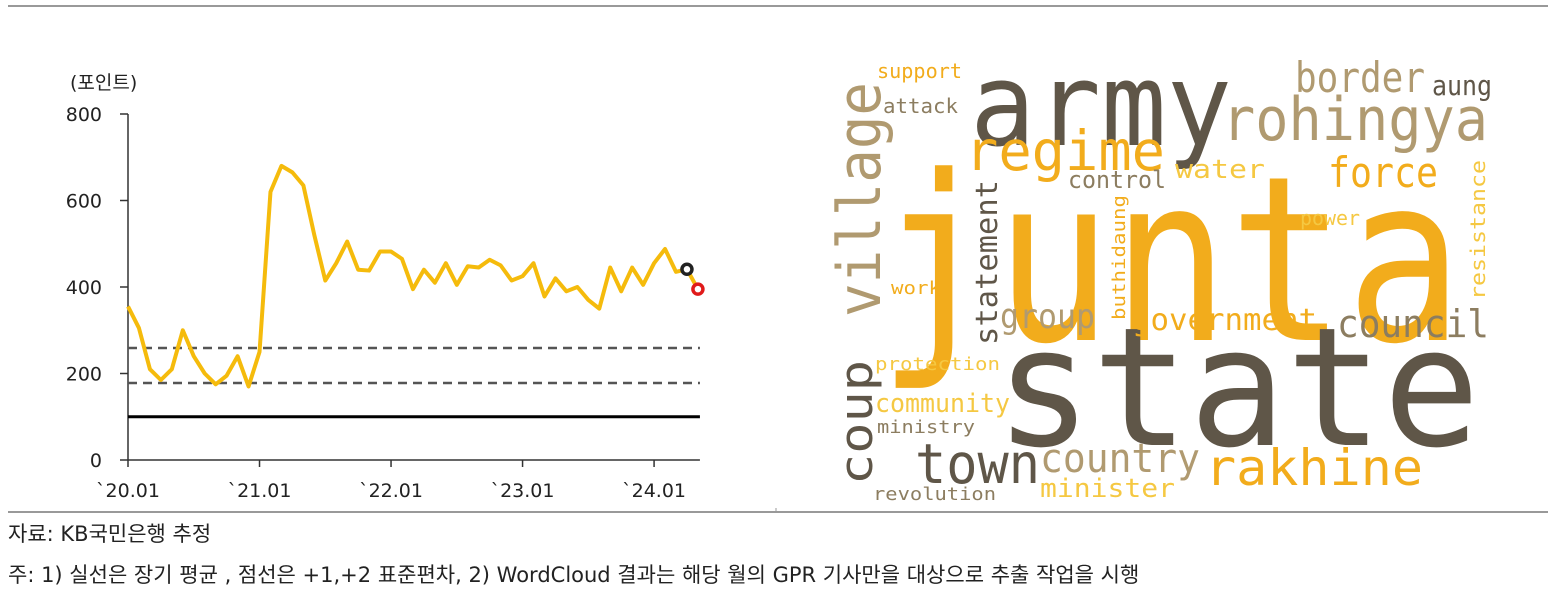 This screenshot has width=1566, height=596. What do you see at coordinates (523, 491) in the screenshot?
I see `x-tick-label: `23.01` at bounding box center [523, 491].